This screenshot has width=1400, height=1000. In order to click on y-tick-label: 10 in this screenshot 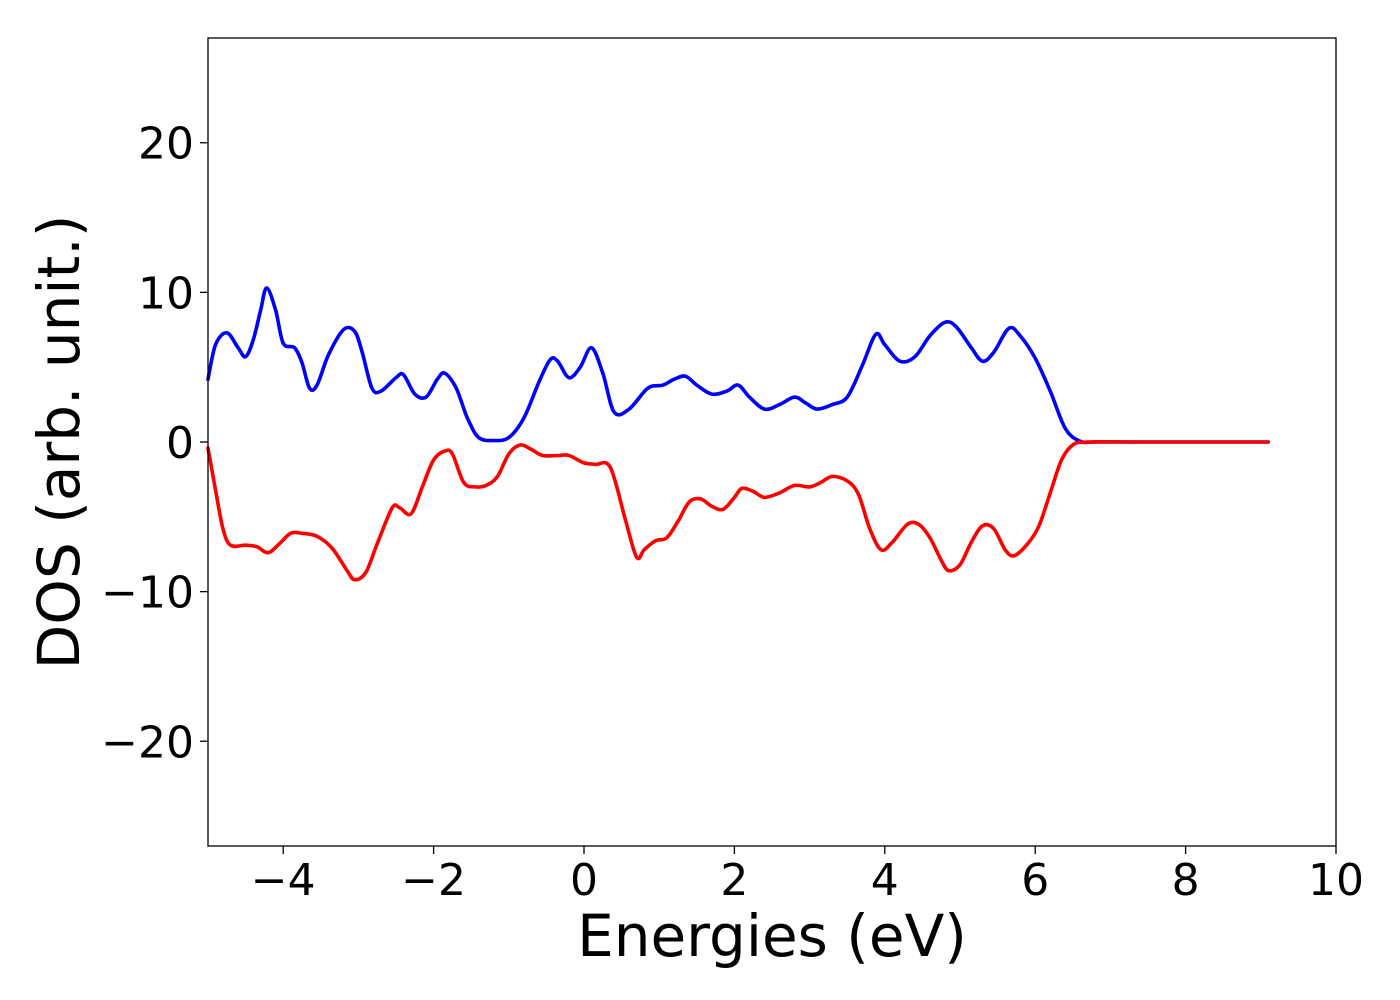, I will do `click(166, 293)`.